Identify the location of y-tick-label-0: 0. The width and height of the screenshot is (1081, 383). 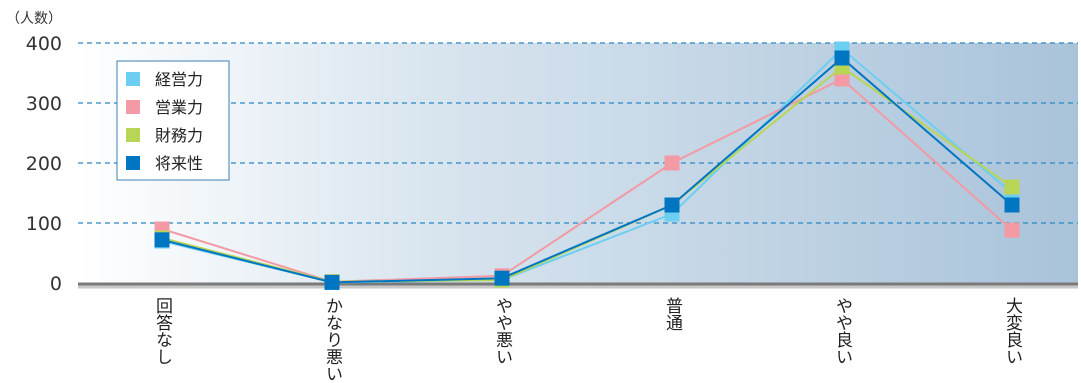
(56, 284).